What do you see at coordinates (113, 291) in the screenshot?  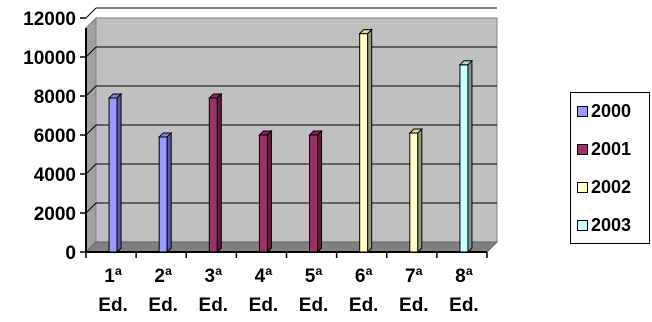 I see `x-tick-label: 1ª Ed.` at bounding box center [113, 291].